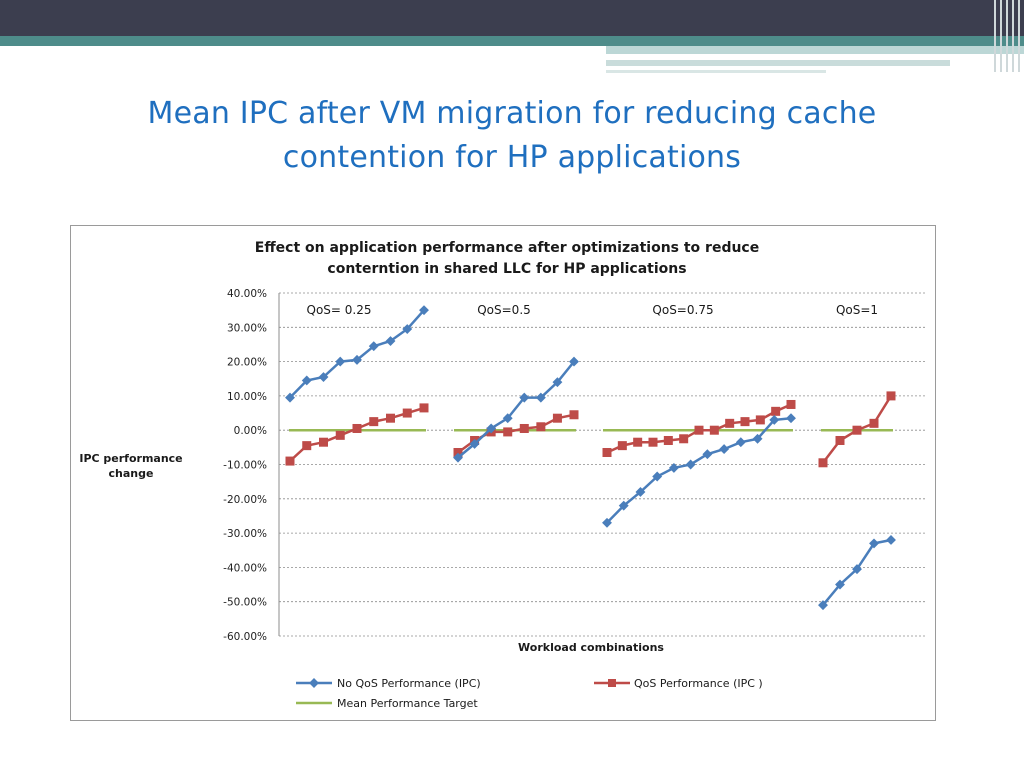 The width and height of the screenshot is (1024, 768). What do you see at coordinates (130, 458) in the screenshot?
I see `y-axis-label: IPC performance` at bounding box center [130, 458].